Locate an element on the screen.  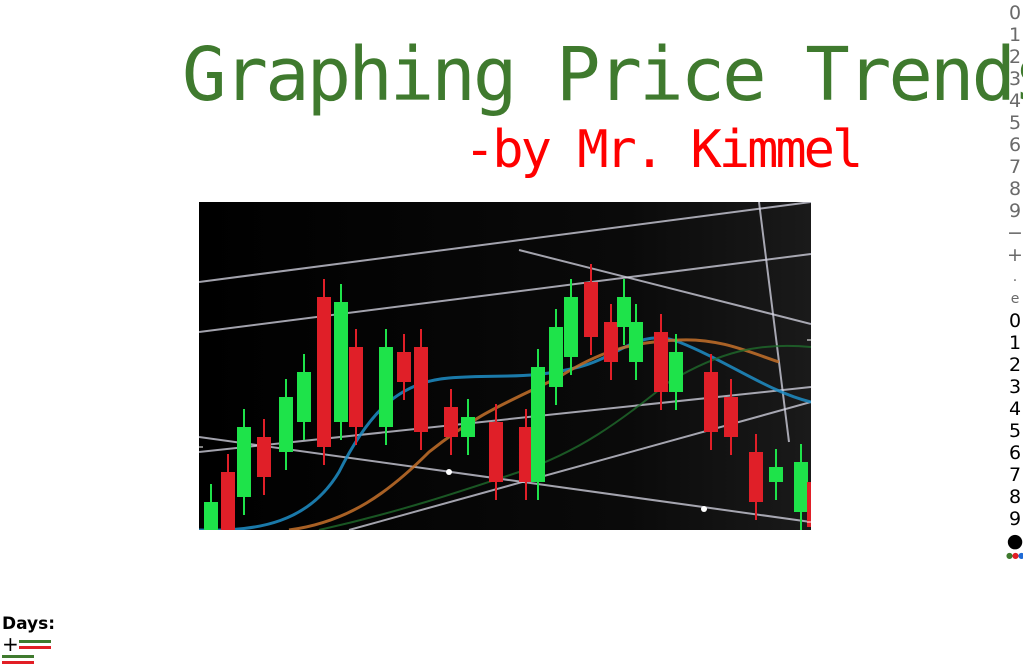
gray-key-1: 1 is located at coordinates (1015, 35).